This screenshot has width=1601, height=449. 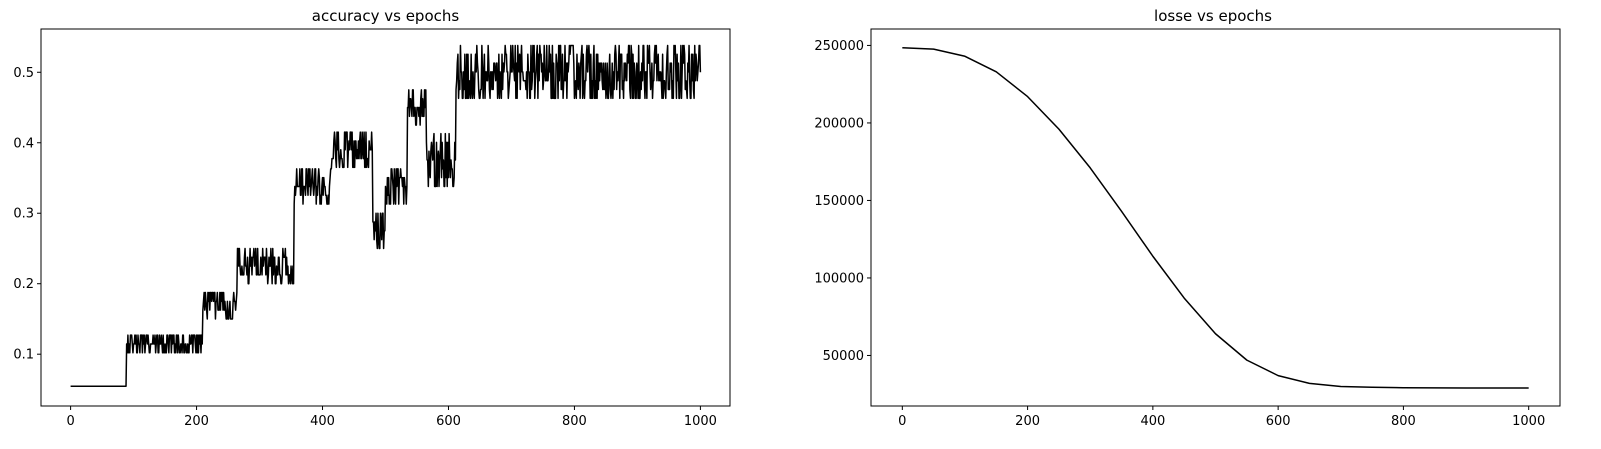 What do you see at coordinates (839, 278) in the screenshot?
I see `loss-y-tick-label: 100000` at bounding box center [839, 278].